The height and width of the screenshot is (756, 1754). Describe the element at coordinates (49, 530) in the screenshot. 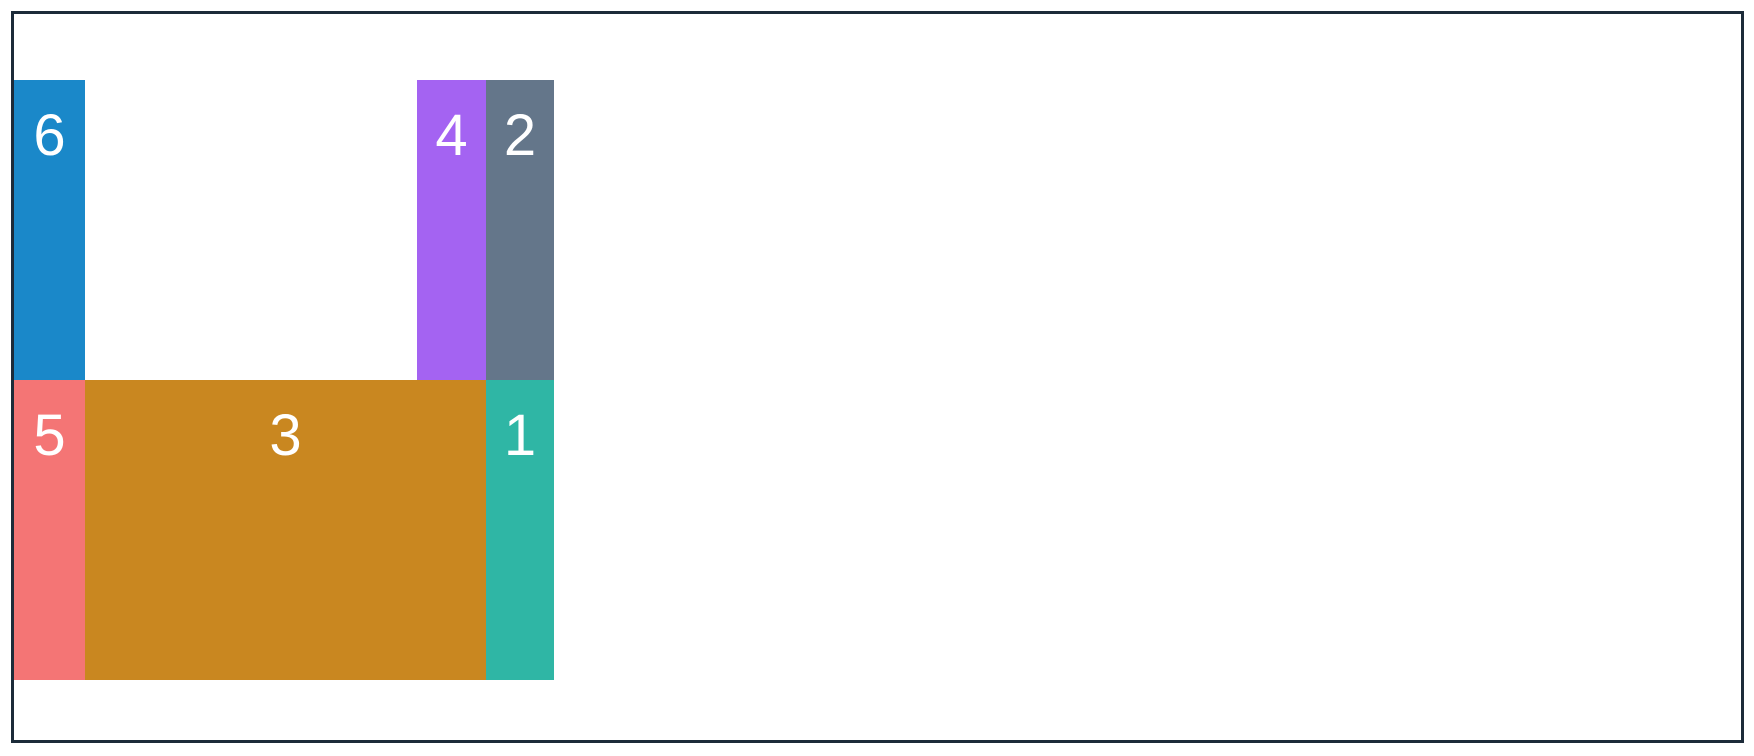

I see `block-5: 5` at that location.